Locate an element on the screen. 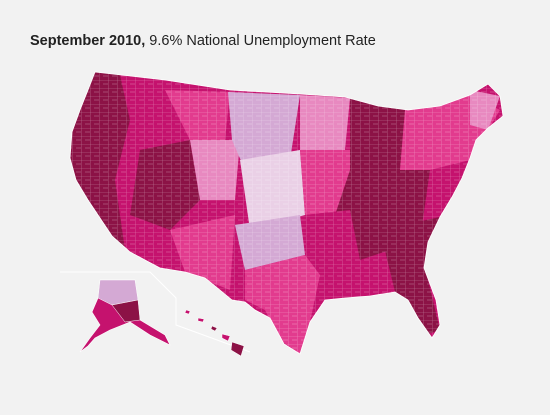  alaska is located at coordinates (125, 316).